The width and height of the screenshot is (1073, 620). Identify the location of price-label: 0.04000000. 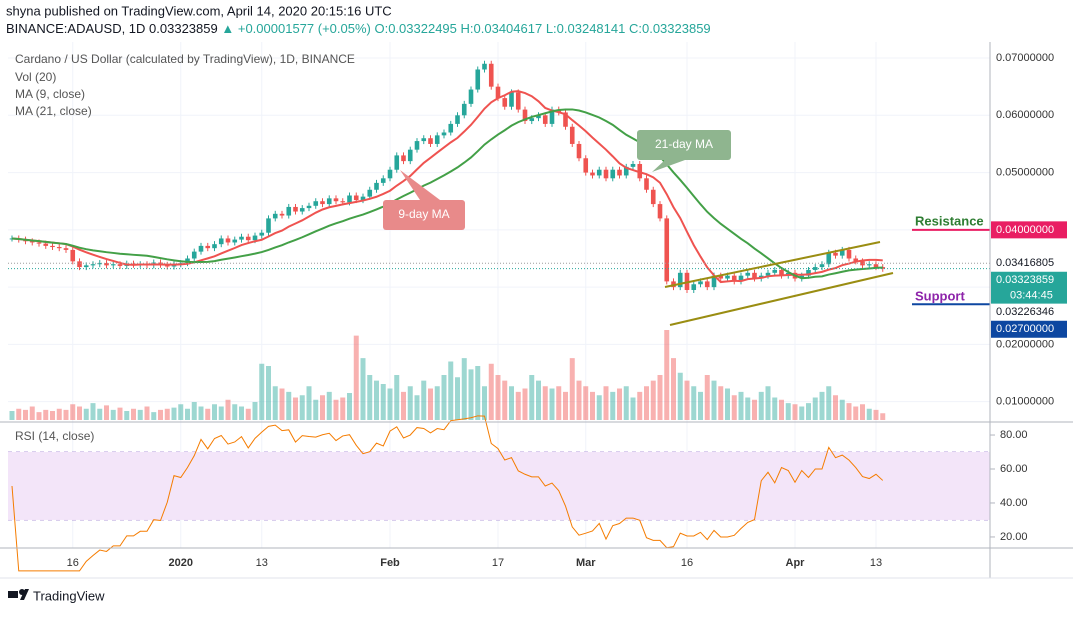
(1025, 230).